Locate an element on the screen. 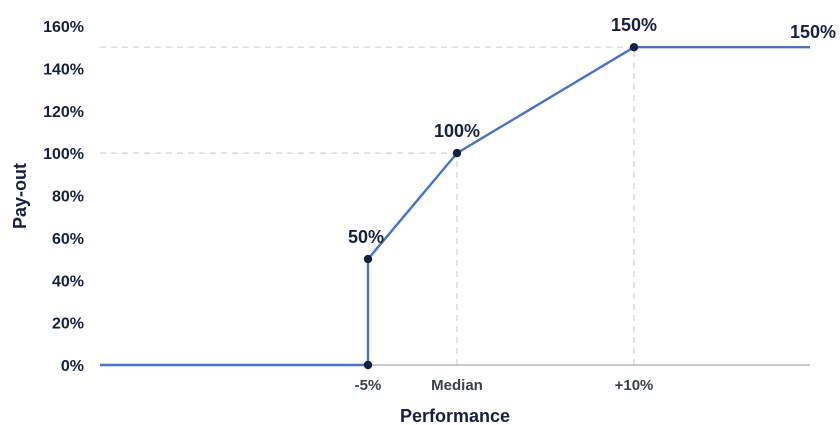 The height and width of the screenshot is (425, 840). x-axis-label: Performance is located at coordinates (455, 415).